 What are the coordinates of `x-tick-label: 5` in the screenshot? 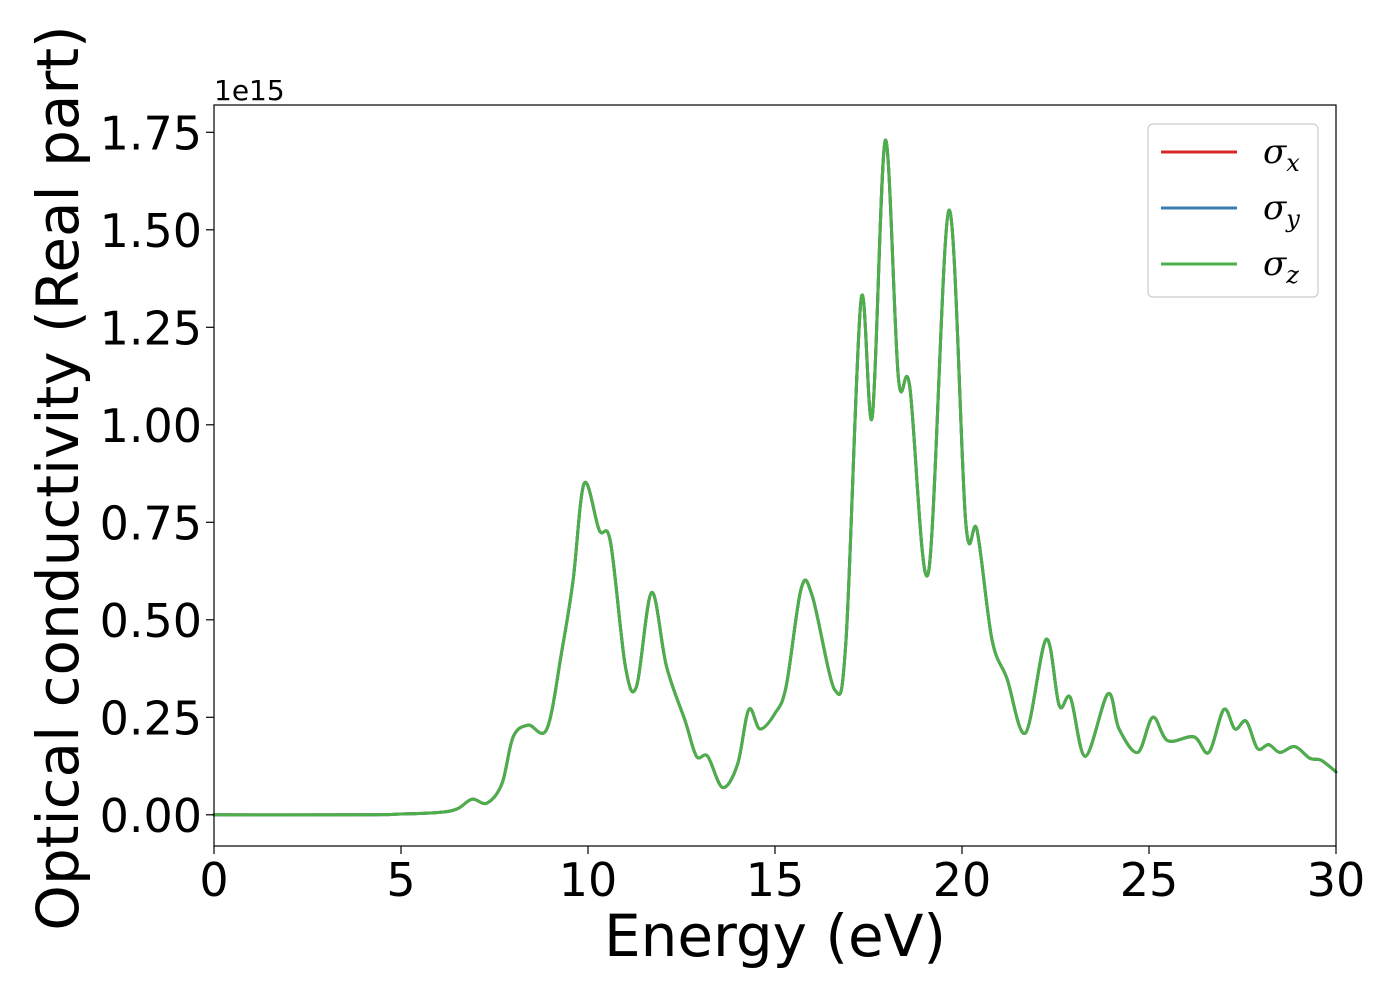 It's located at (400, 880).